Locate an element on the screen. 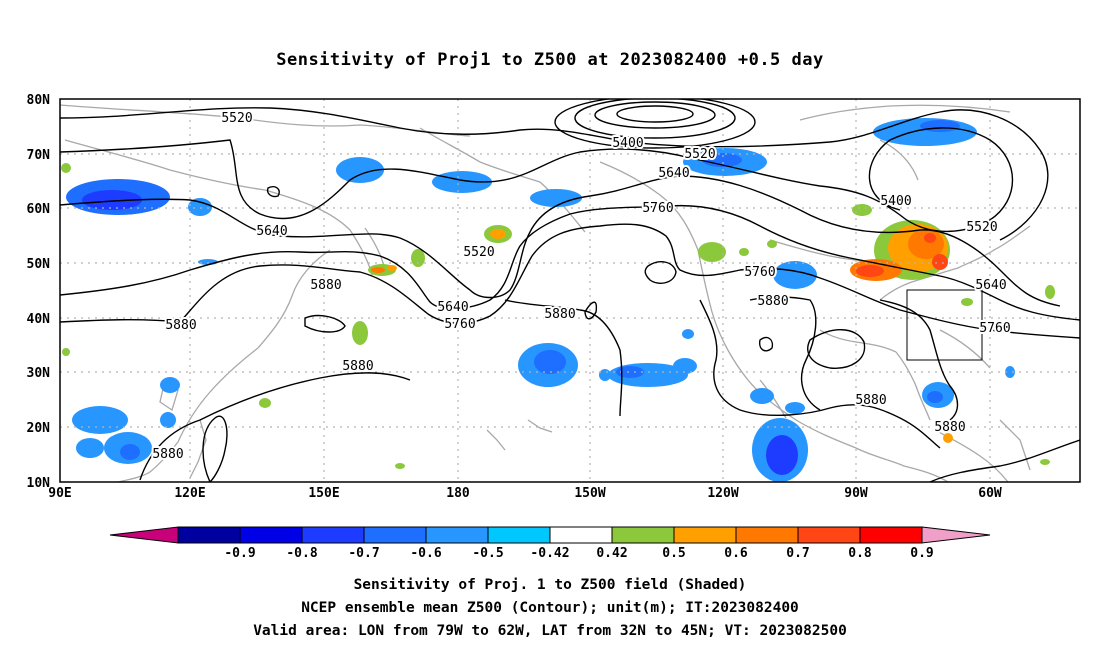 The width and height of the screenshot is (1100, 650). colorbar-label: 0.5 is located at coordinates (673, 553).